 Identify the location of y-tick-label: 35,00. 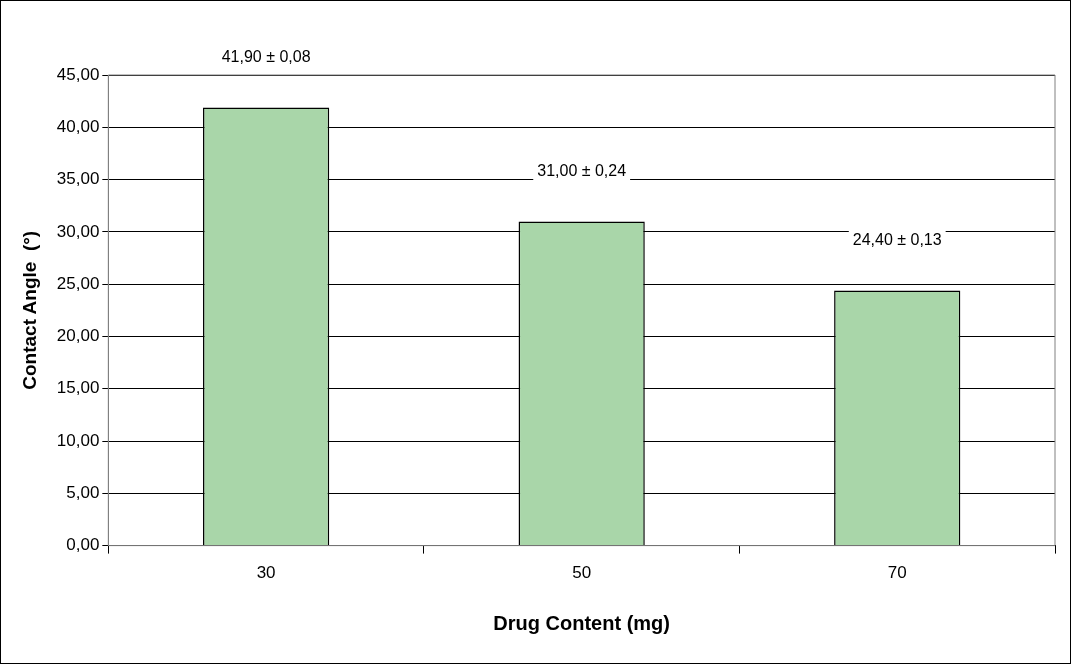
(78, 179).